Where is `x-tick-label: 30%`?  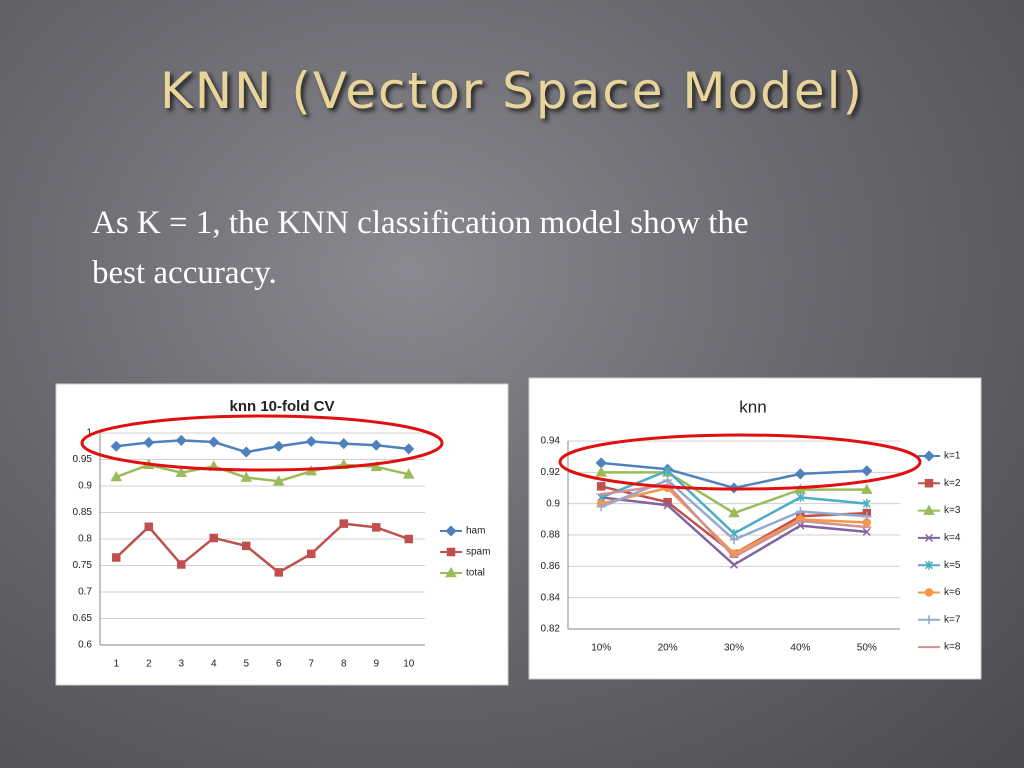 x-tick-label: 30% is located at coordinates (734, 648).